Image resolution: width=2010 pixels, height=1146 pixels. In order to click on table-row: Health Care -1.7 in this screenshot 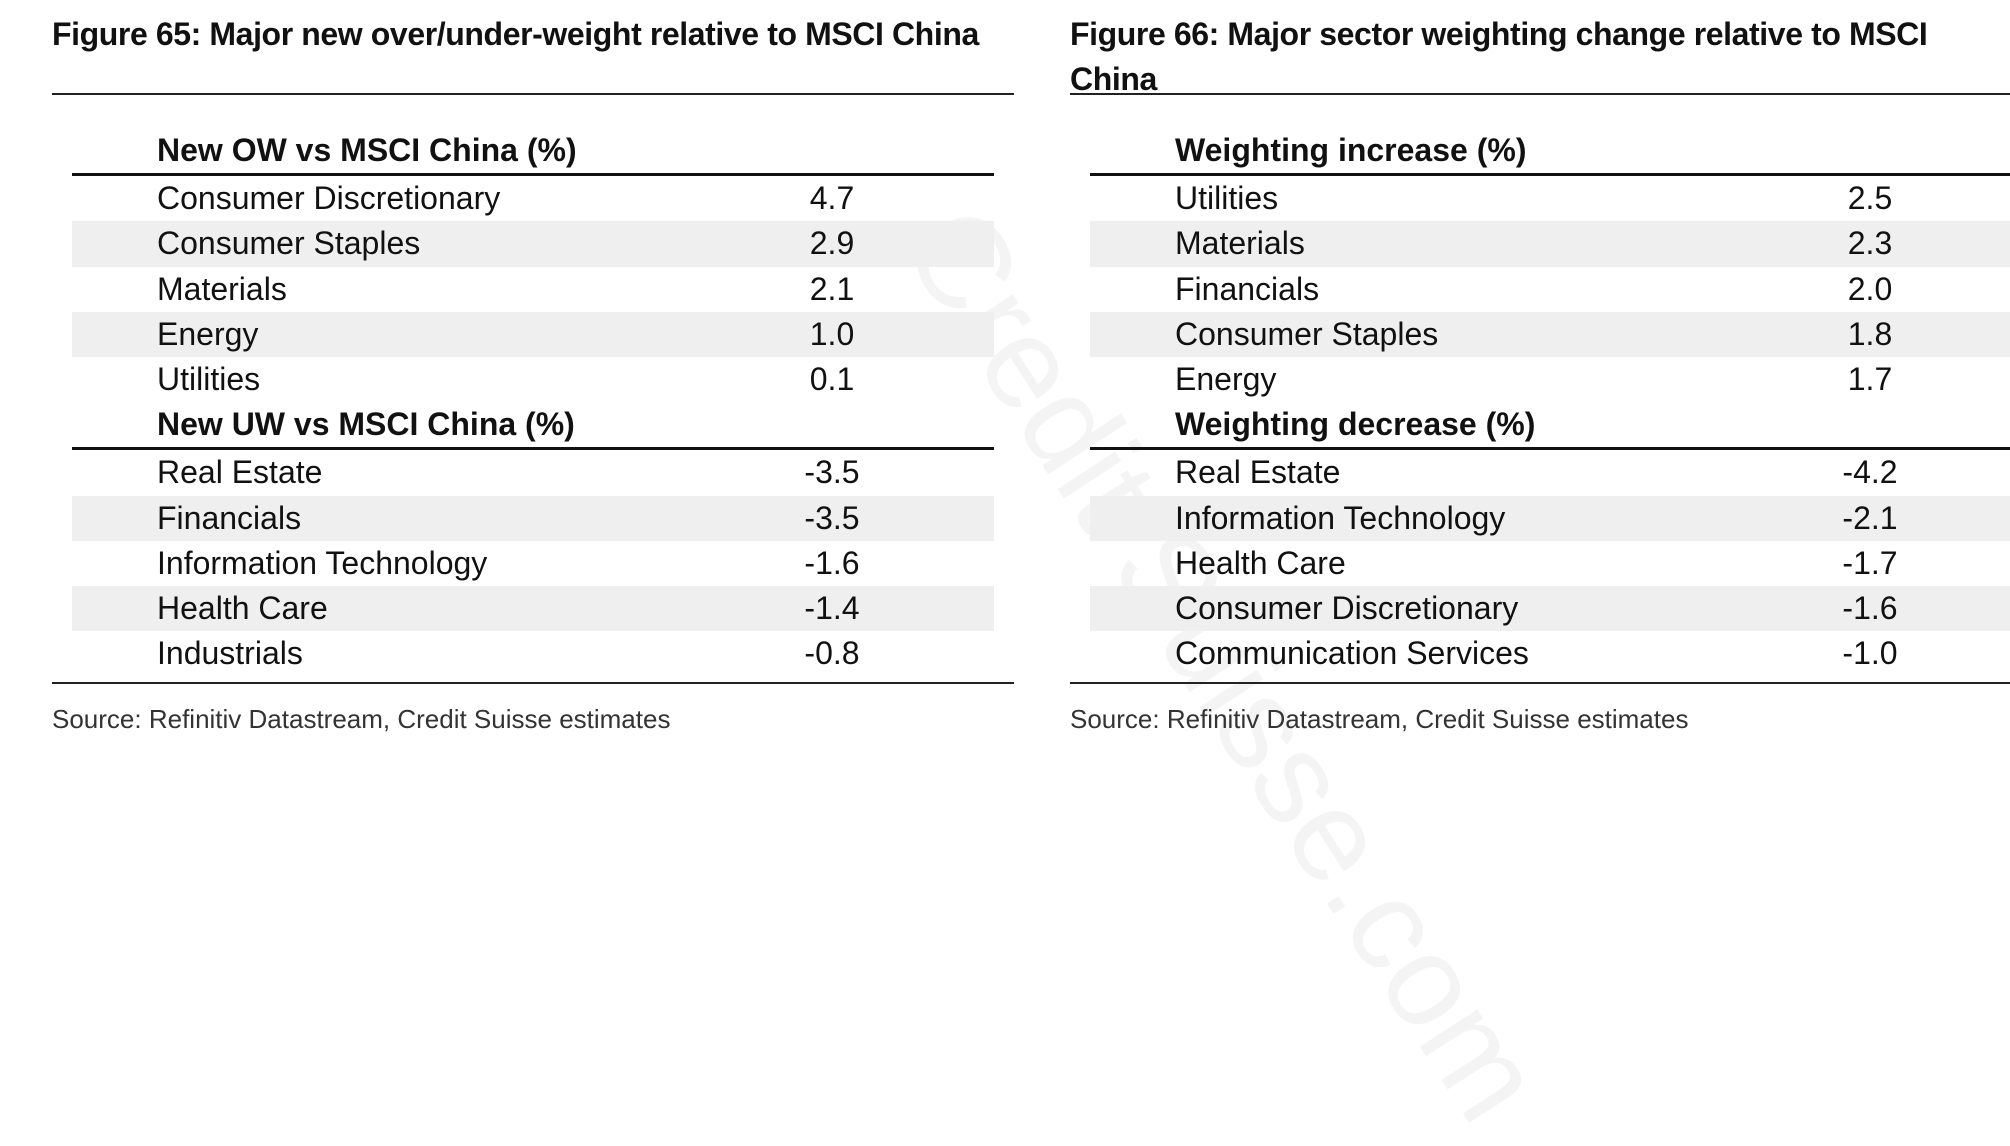, I will do `click(1550, 563)`.